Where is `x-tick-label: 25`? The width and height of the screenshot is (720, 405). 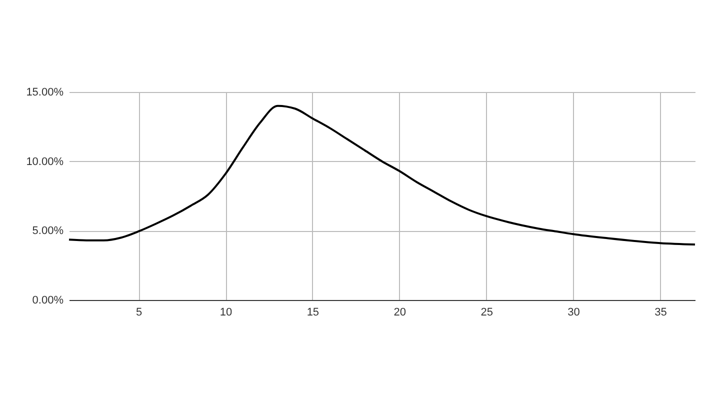
x-tick-label: 25 is located at coordinates (486, 312).